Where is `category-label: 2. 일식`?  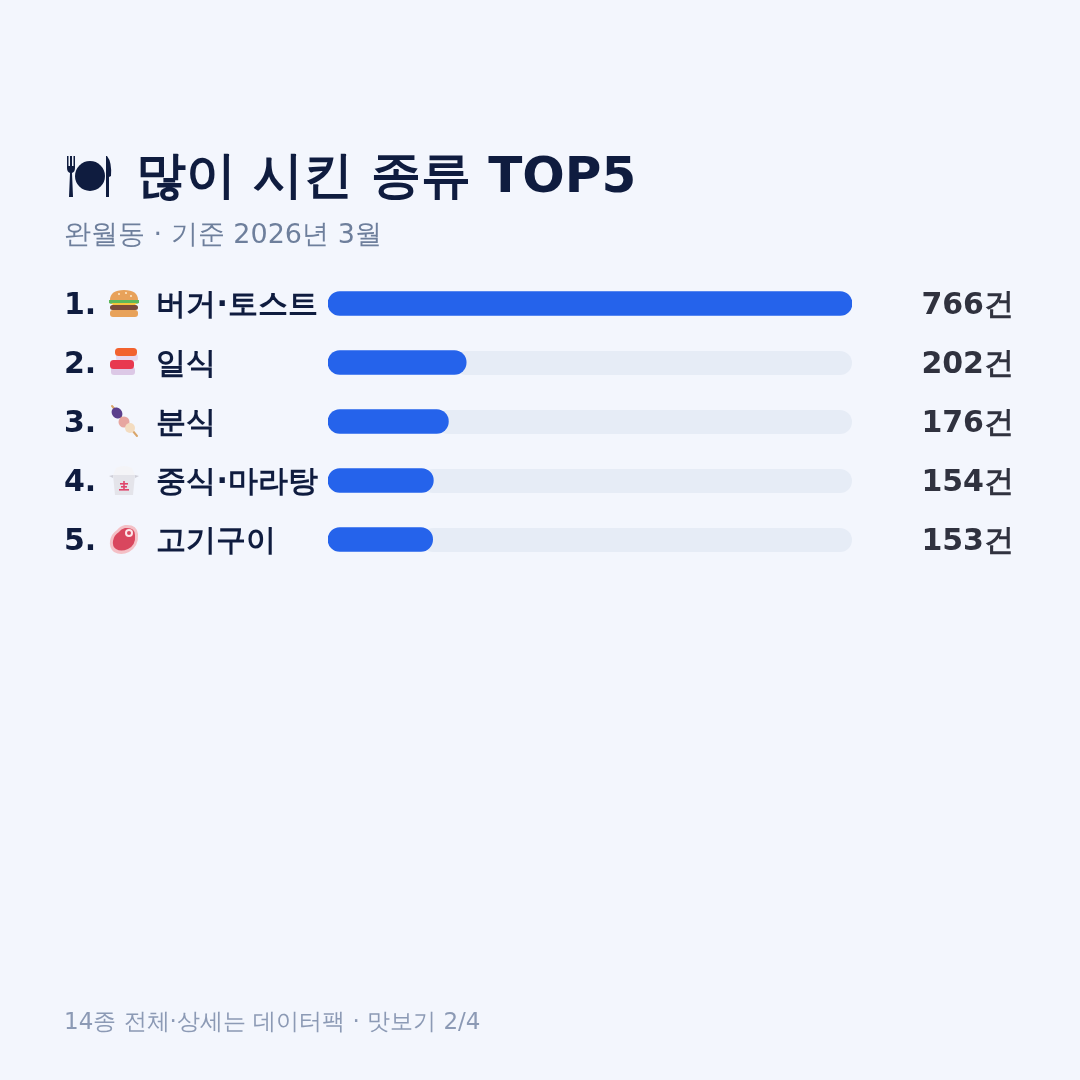 category-label: 2. 일식 is located at coordinates (140, 362).